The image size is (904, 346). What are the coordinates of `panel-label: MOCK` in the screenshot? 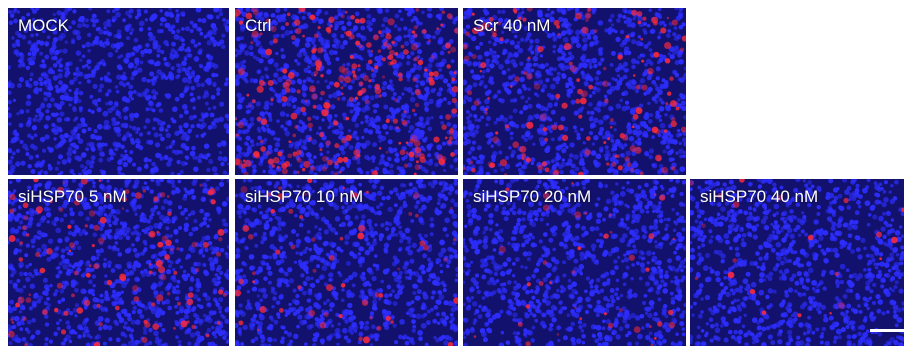 It's located at (43, 25).